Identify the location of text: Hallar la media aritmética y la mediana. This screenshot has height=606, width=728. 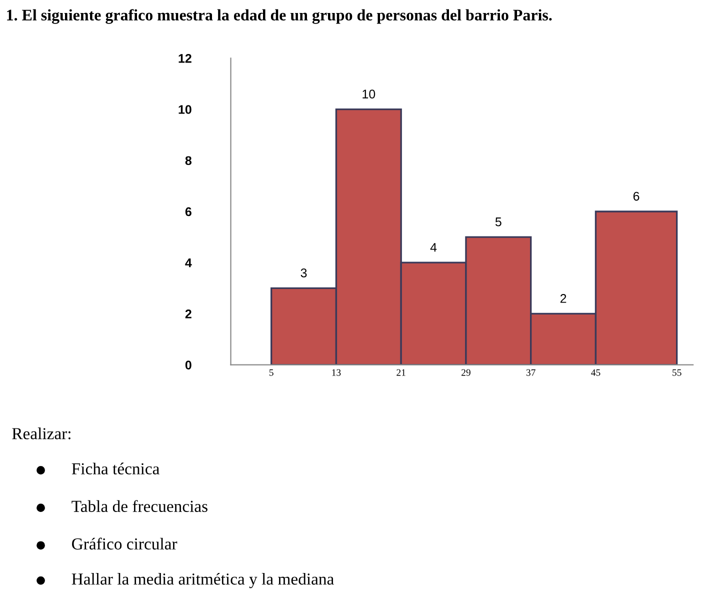
(203, 580).